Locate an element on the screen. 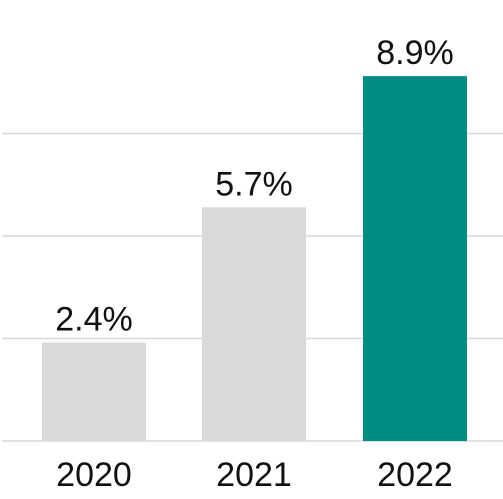  x-tick-label-2021: 2021 is located at coordinates (254, 475).